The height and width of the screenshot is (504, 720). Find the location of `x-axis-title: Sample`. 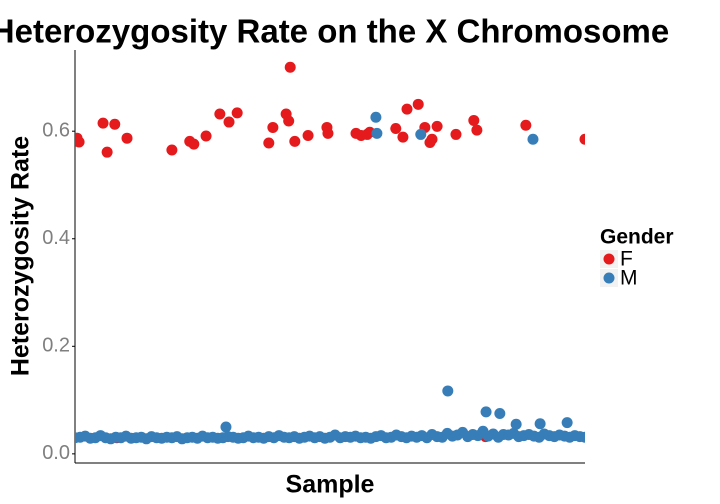

x-axis-title: Sample is located at coordinates (330, 485).